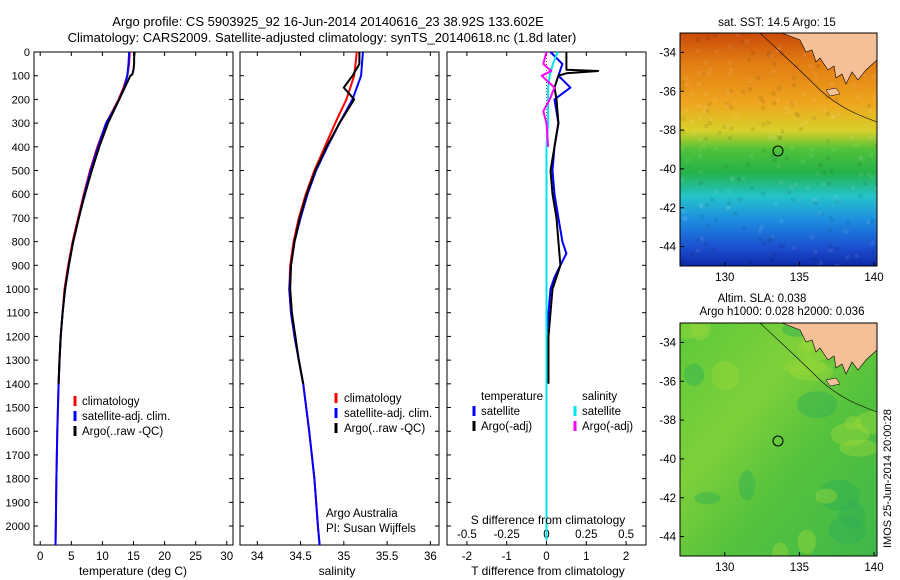 This screenshot has height=580, width=900. I want to click on diff-line-salinity-satellite, so click(552, 296).